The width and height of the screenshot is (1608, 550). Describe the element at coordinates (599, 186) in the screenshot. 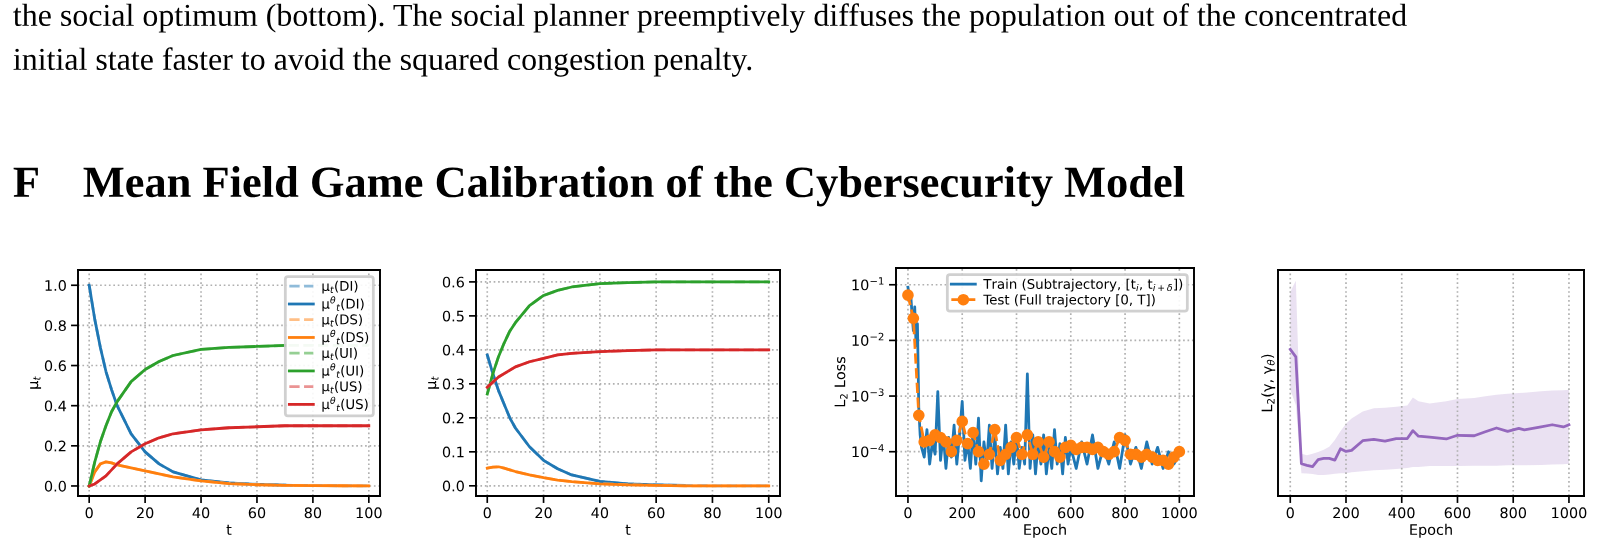

I see `text: F Mean Field Game Calibration of the Cybersecurity Model` at that location.